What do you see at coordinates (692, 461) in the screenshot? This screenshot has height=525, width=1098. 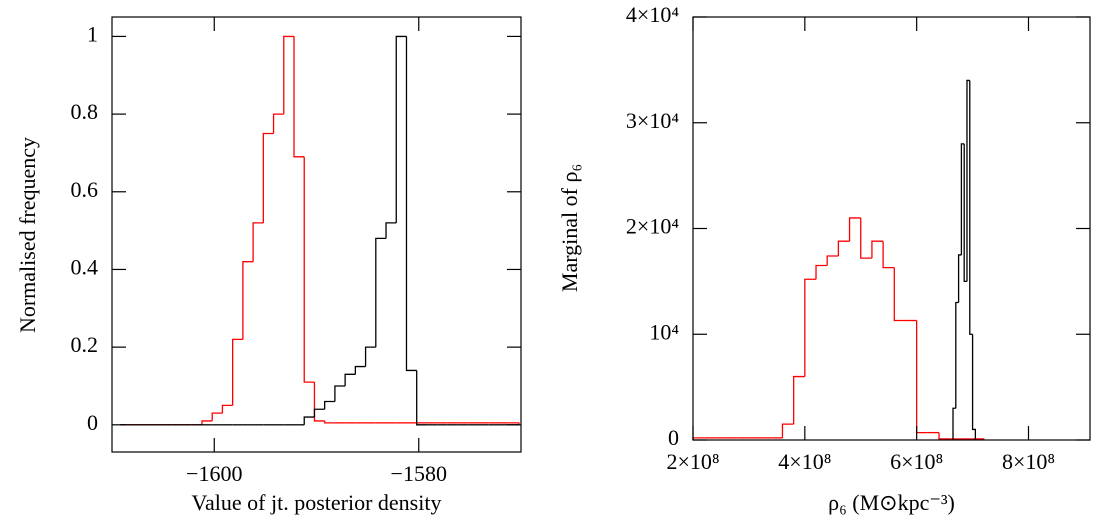 I see `x-tick-label: 2×10⁸` at bounding box center [692, 461].